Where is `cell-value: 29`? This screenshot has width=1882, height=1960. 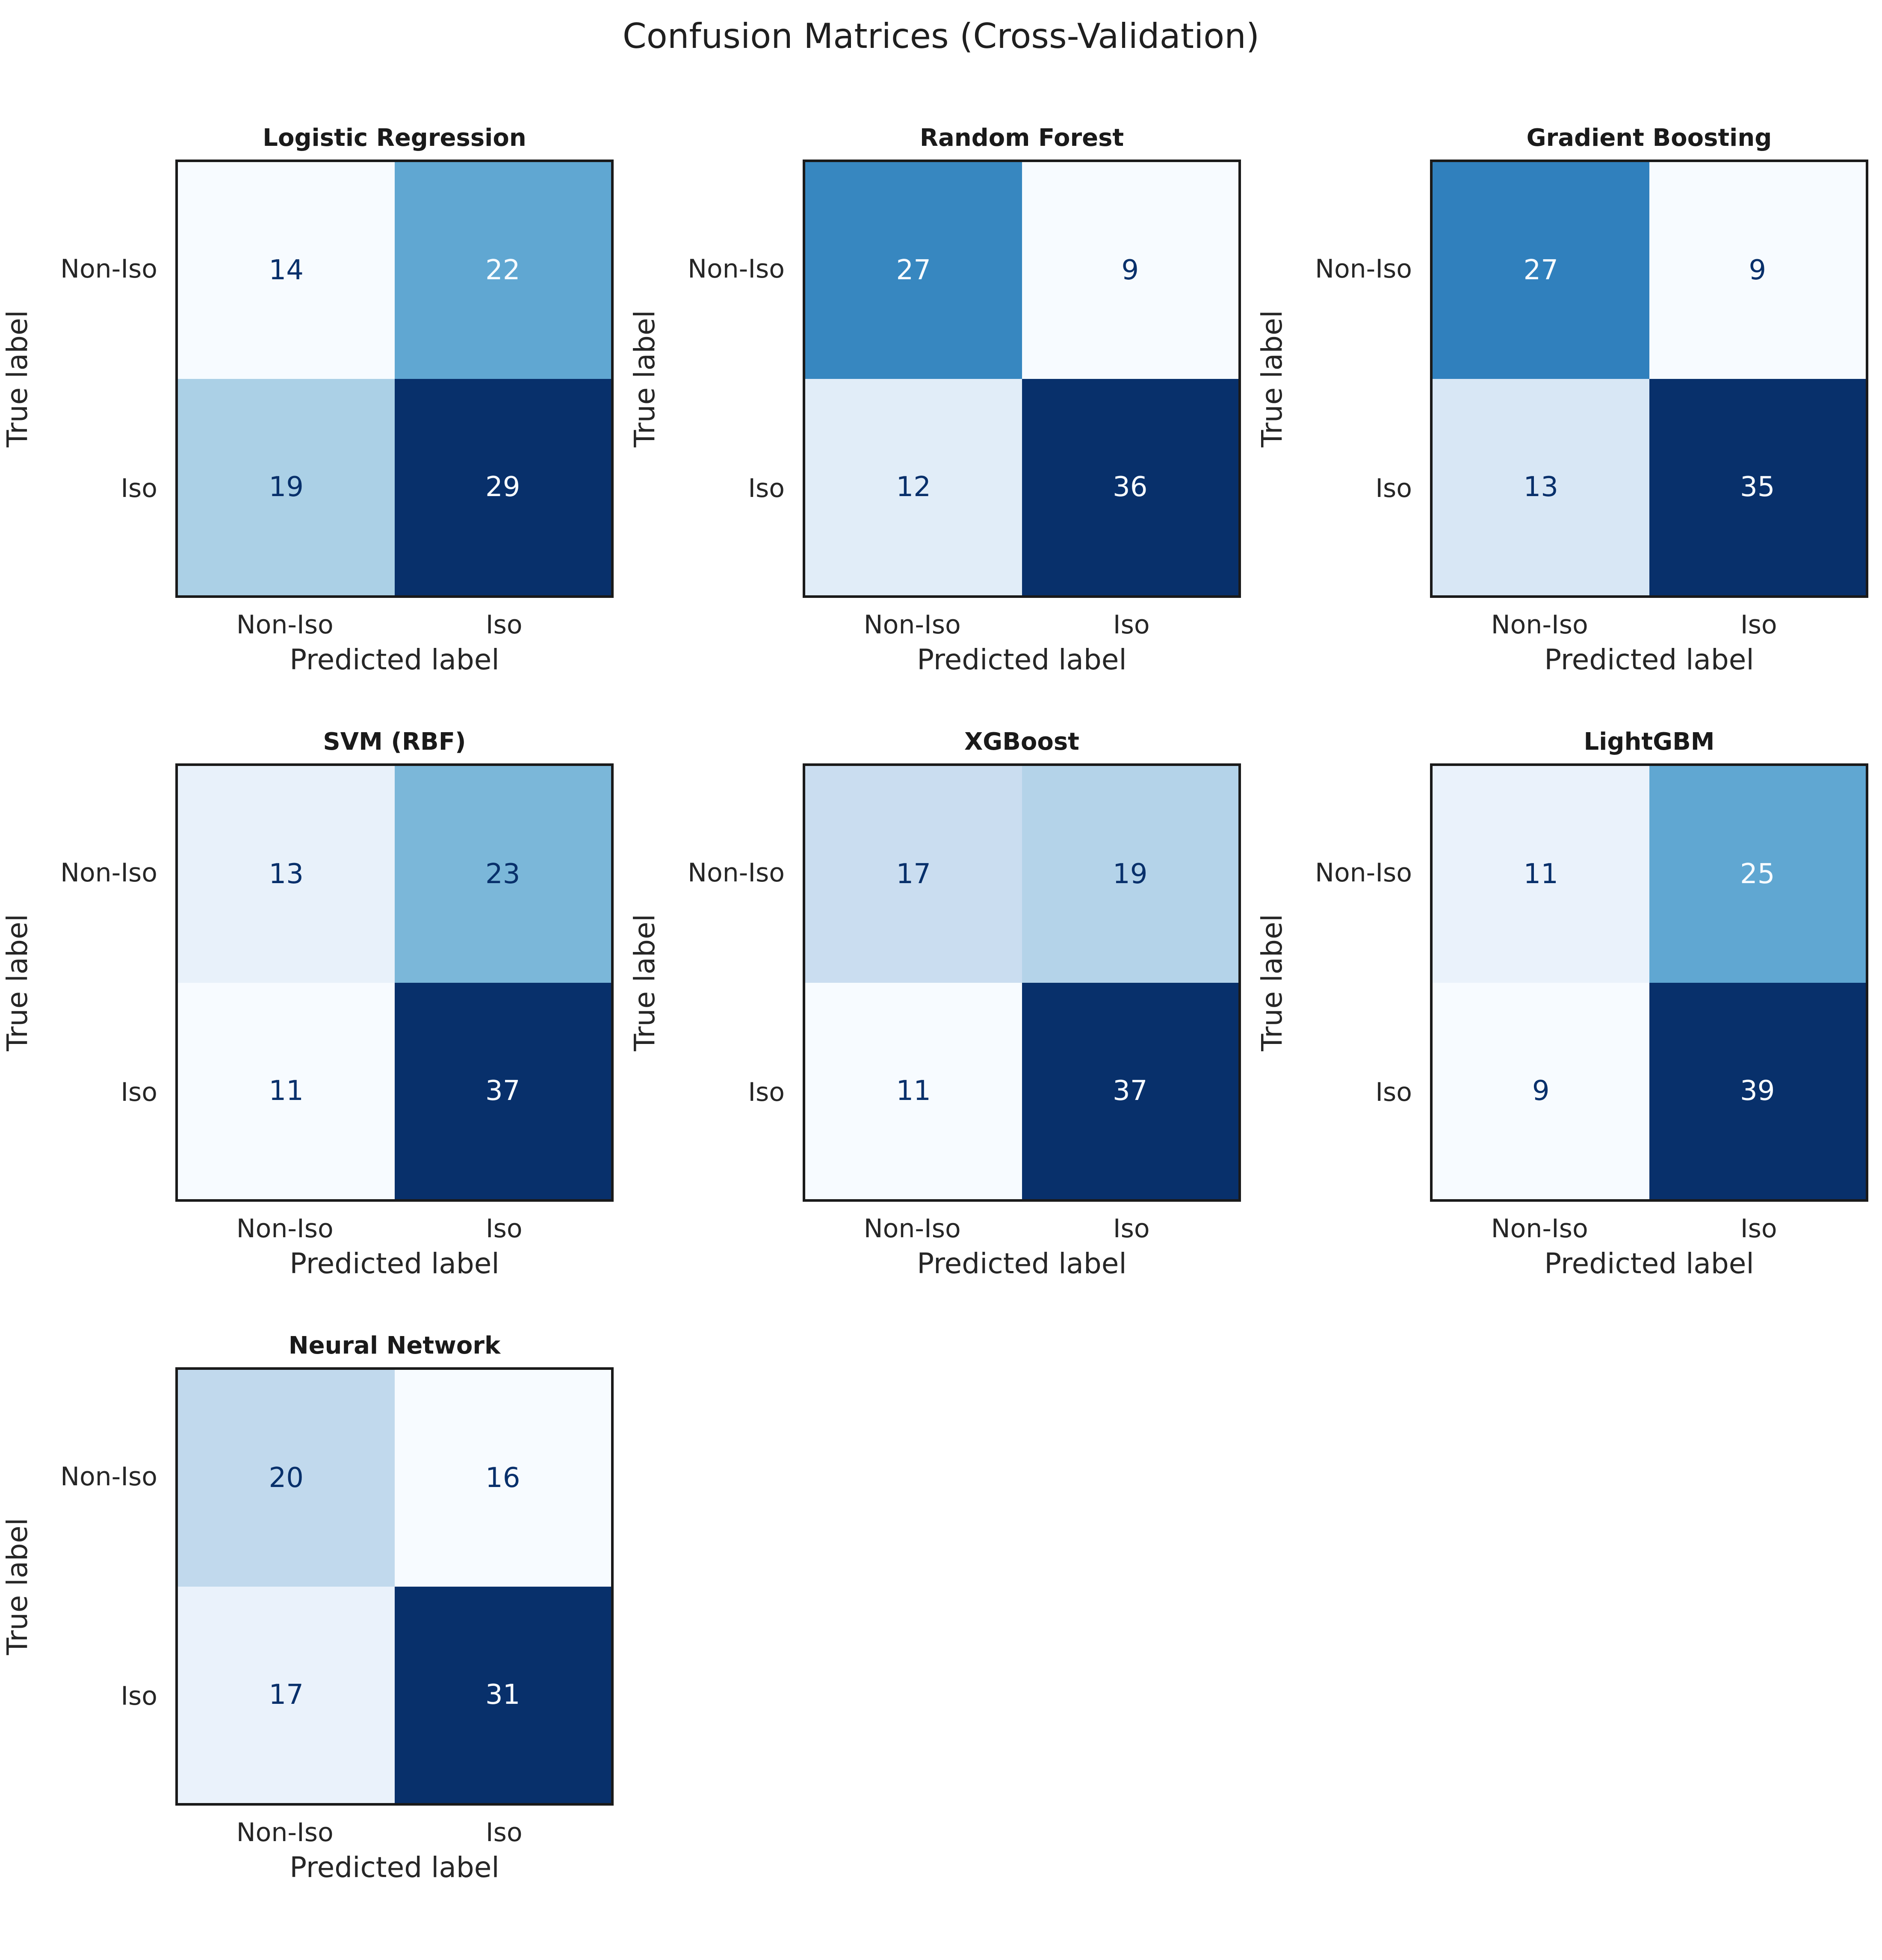 cell-value: 29 is located at coordinates (502, 487).